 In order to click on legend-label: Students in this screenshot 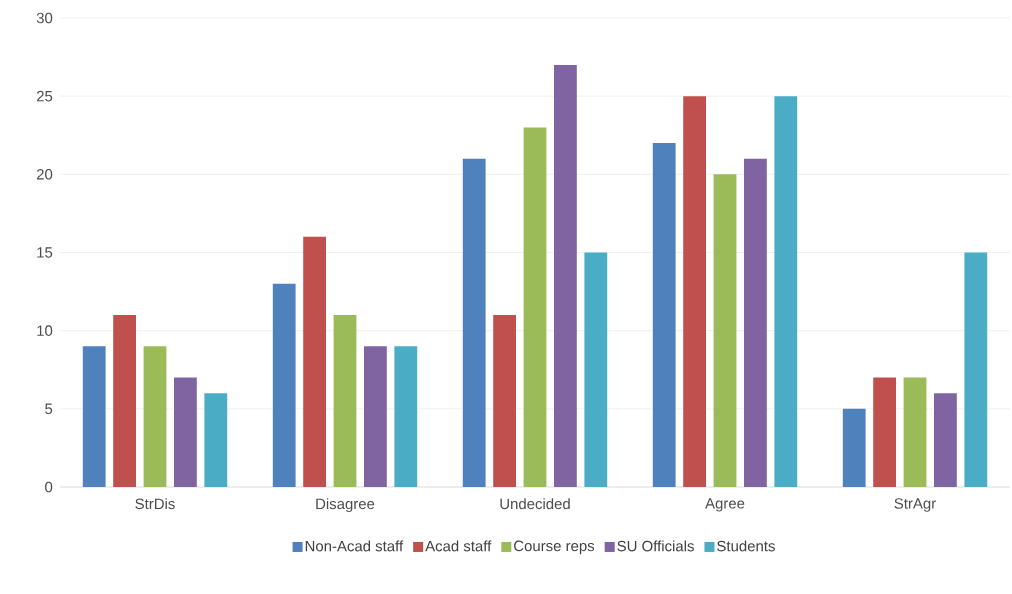, I will do `click(746, 546)`.